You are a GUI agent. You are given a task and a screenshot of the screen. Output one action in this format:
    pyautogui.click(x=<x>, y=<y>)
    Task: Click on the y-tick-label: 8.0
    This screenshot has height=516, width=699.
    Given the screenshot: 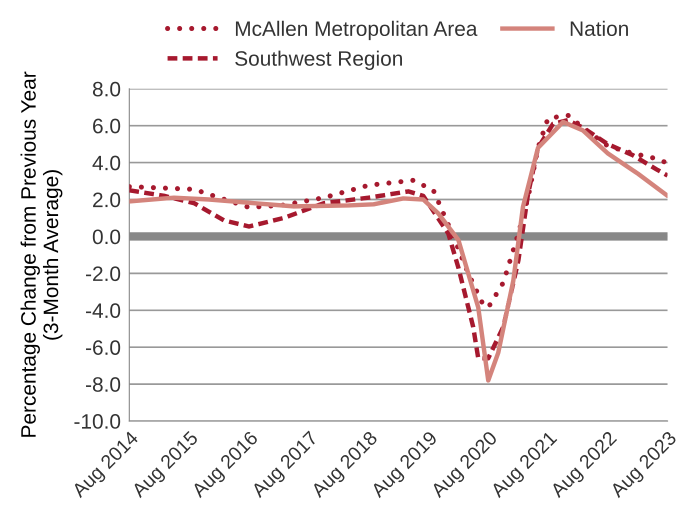 What is the action you would take?
    pyautogui.click(x=106, y=89)
    